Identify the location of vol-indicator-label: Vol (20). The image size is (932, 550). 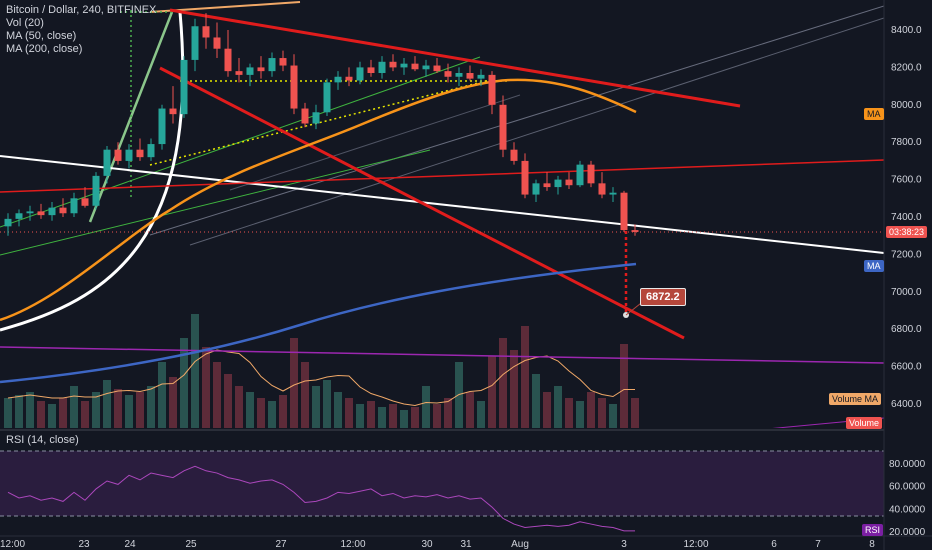
(25, 23).